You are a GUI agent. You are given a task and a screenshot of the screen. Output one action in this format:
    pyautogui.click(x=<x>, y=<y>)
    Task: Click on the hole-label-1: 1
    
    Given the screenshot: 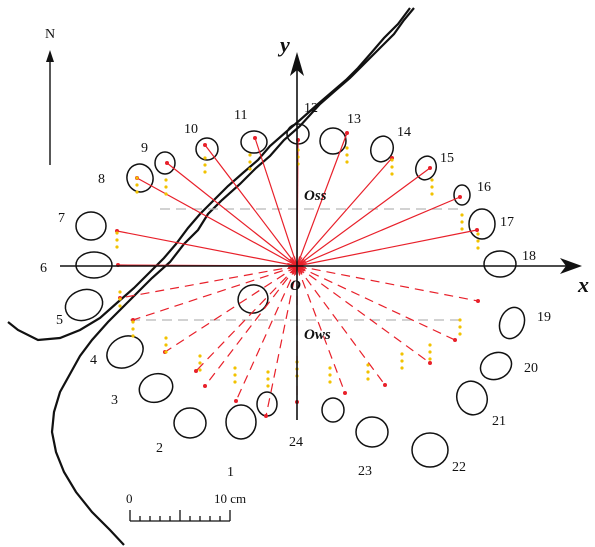 What is the action you would take?
    pyautogui.click(x=230, y=472)
    